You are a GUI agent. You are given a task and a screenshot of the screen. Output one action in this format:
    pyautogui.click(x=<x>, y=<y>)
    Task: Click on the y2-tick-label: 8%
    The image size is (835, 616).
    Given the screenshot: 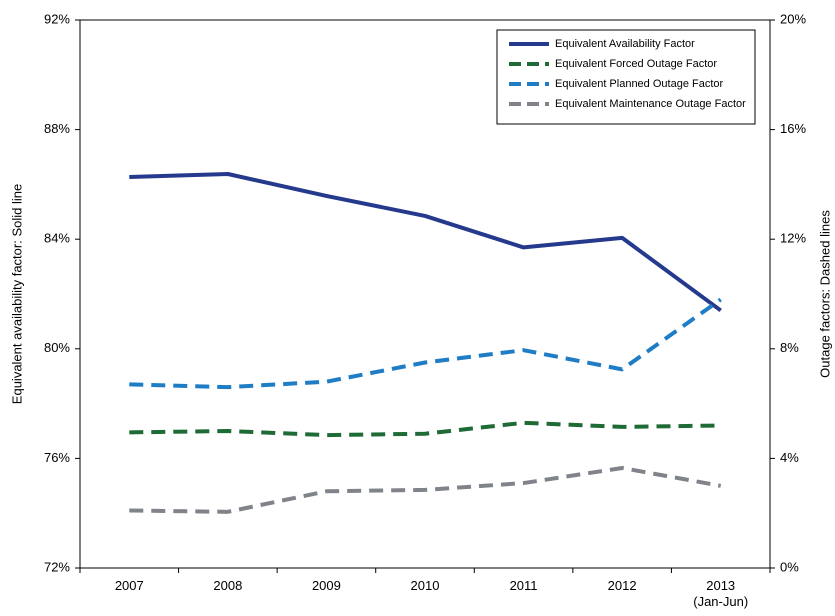 What is the action you would take?
    pyautogui.click(x=789, y=347)
    